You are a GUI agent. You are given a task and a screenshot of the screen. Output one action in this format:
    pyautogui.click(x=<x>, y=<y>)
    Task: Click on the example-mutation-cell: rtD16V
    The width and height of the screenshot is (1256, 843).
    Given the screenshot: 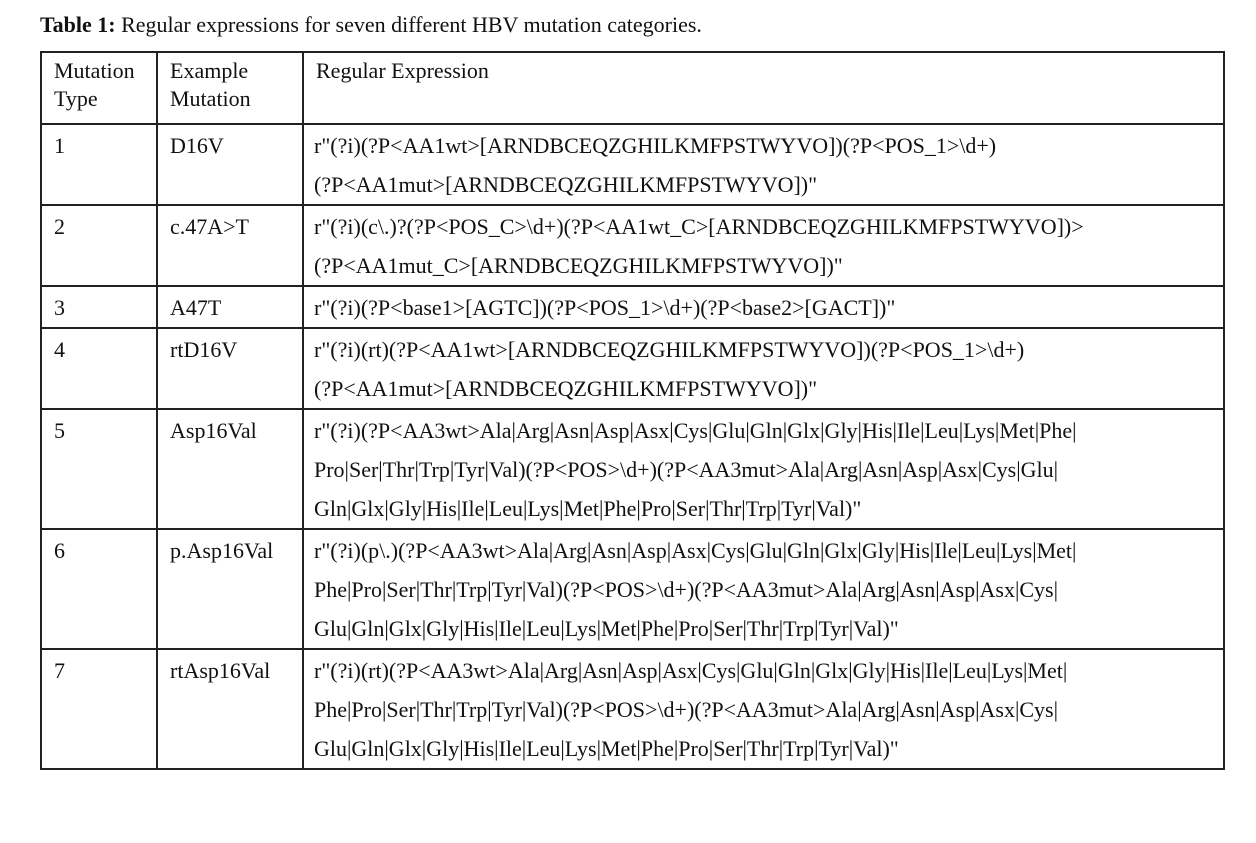 What is the action you would take?
    pyautogui.click(x=230, y=368)
    